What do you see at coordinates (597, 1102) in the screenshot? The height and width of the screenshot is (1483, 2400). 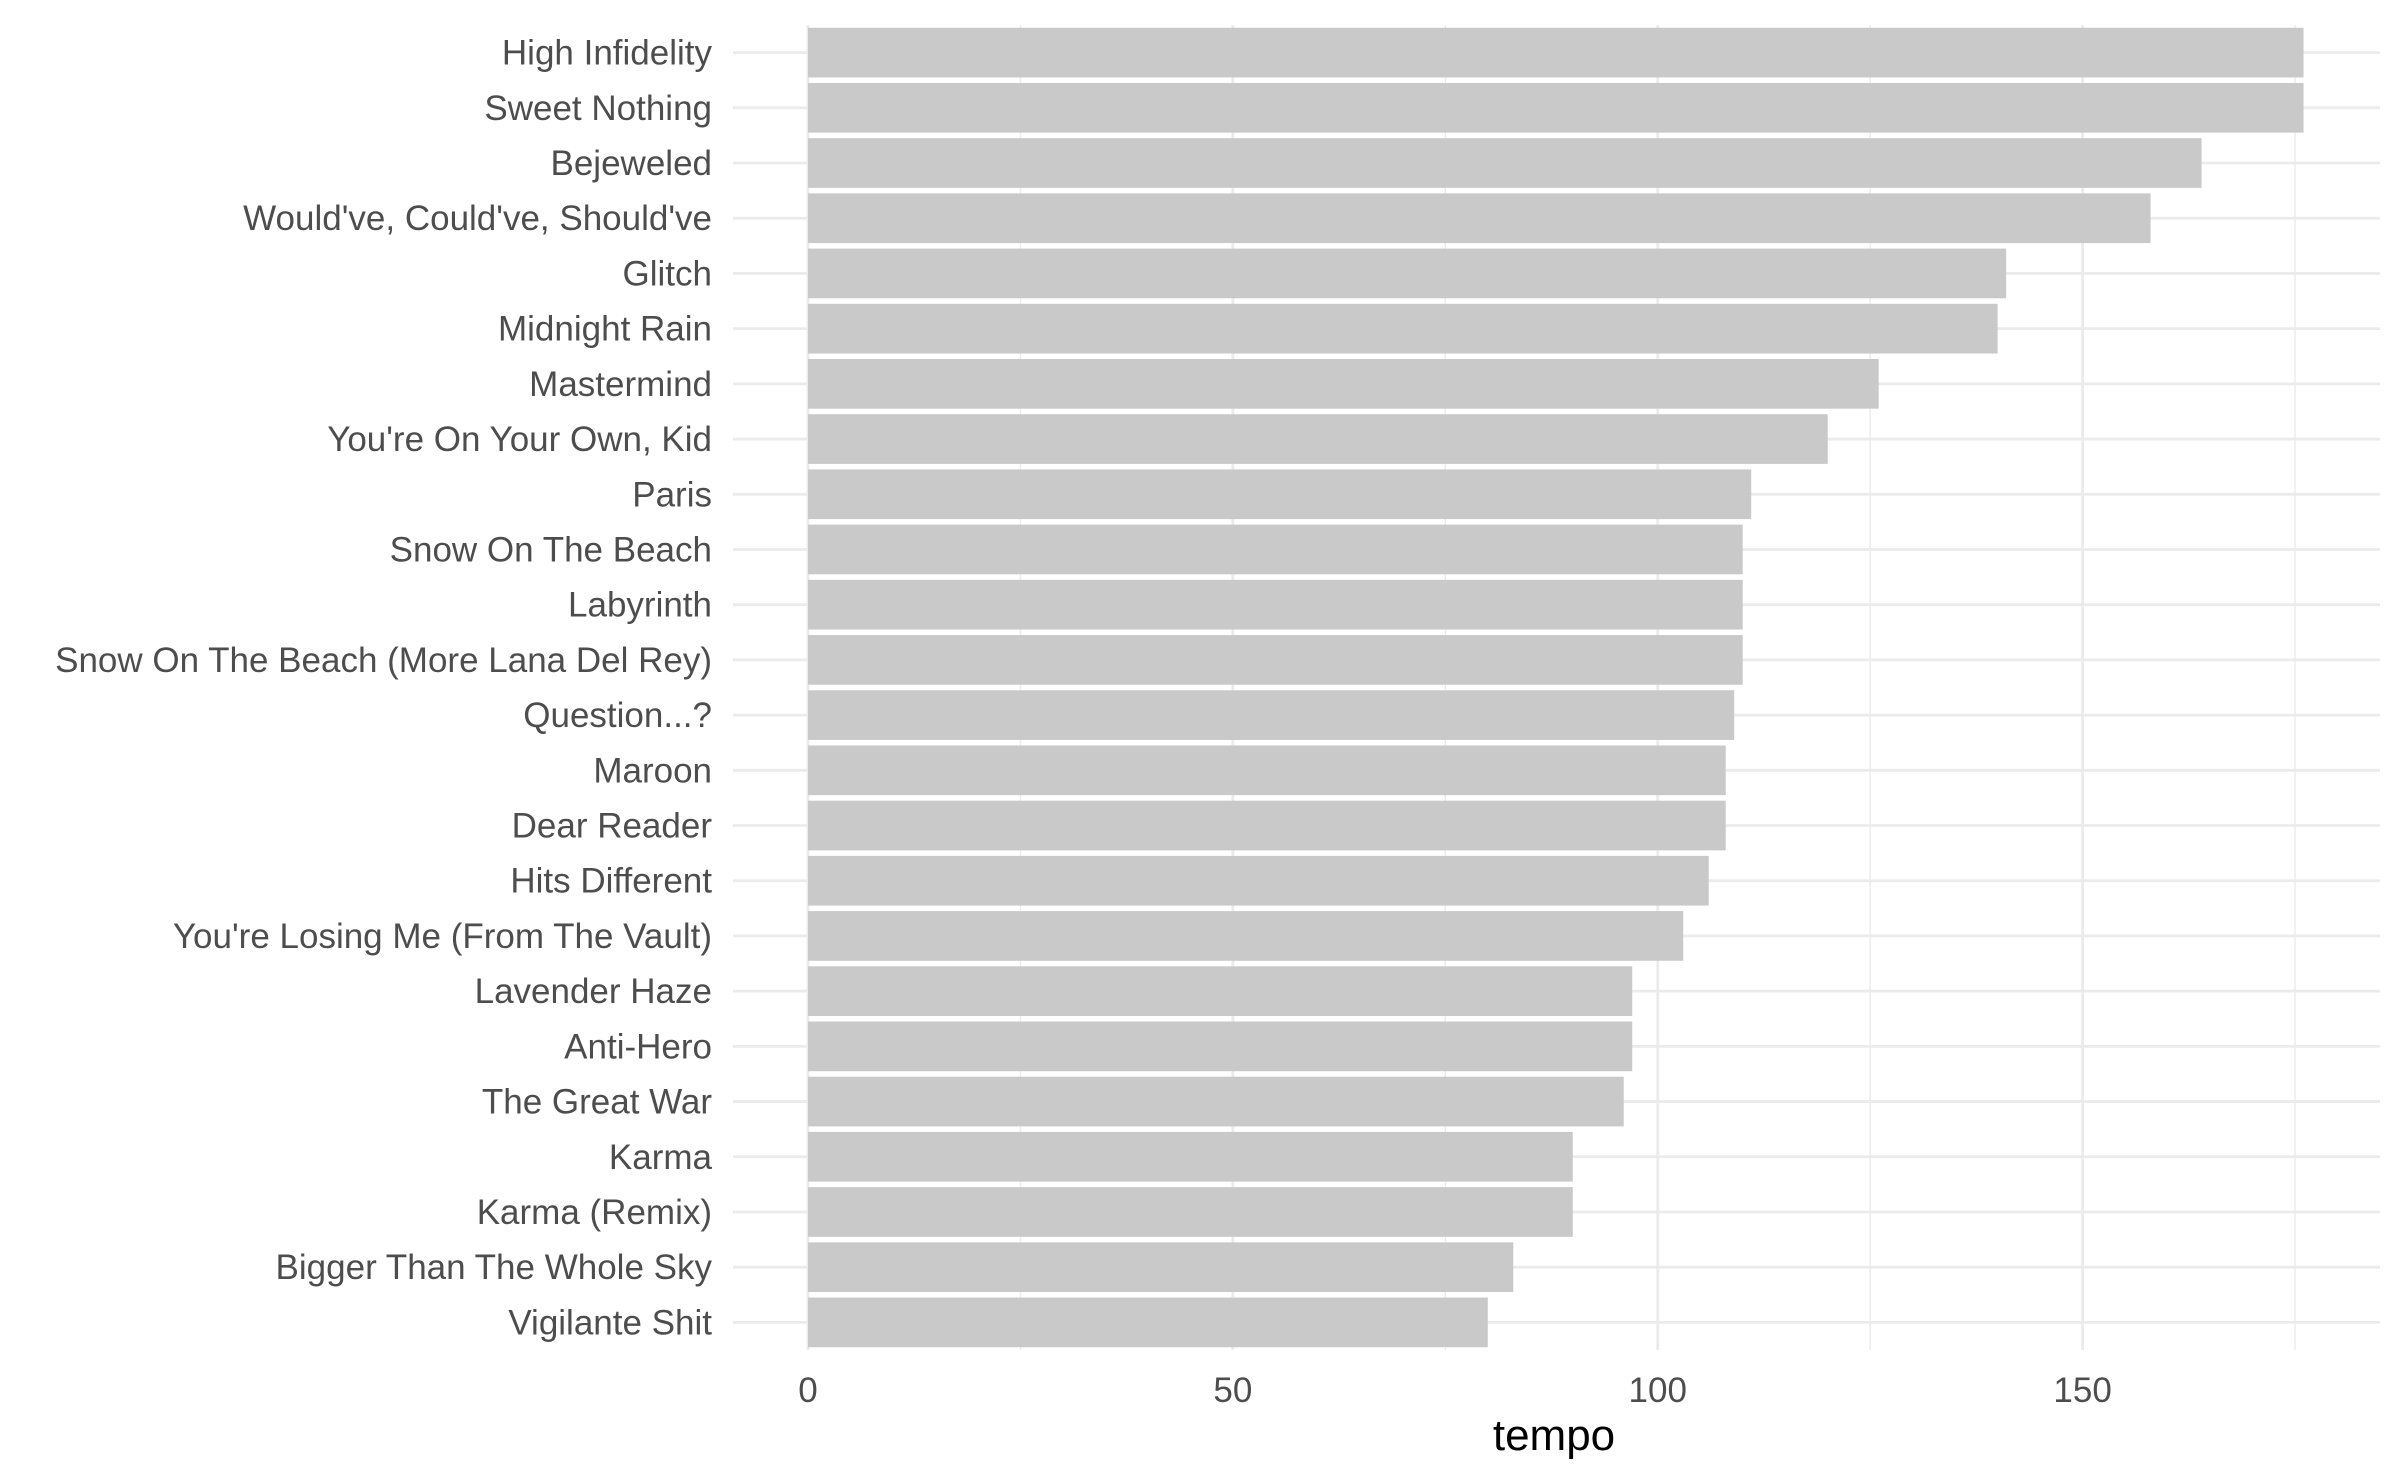 I see `category-label: The Great War` at bounding box center [597, 1102].